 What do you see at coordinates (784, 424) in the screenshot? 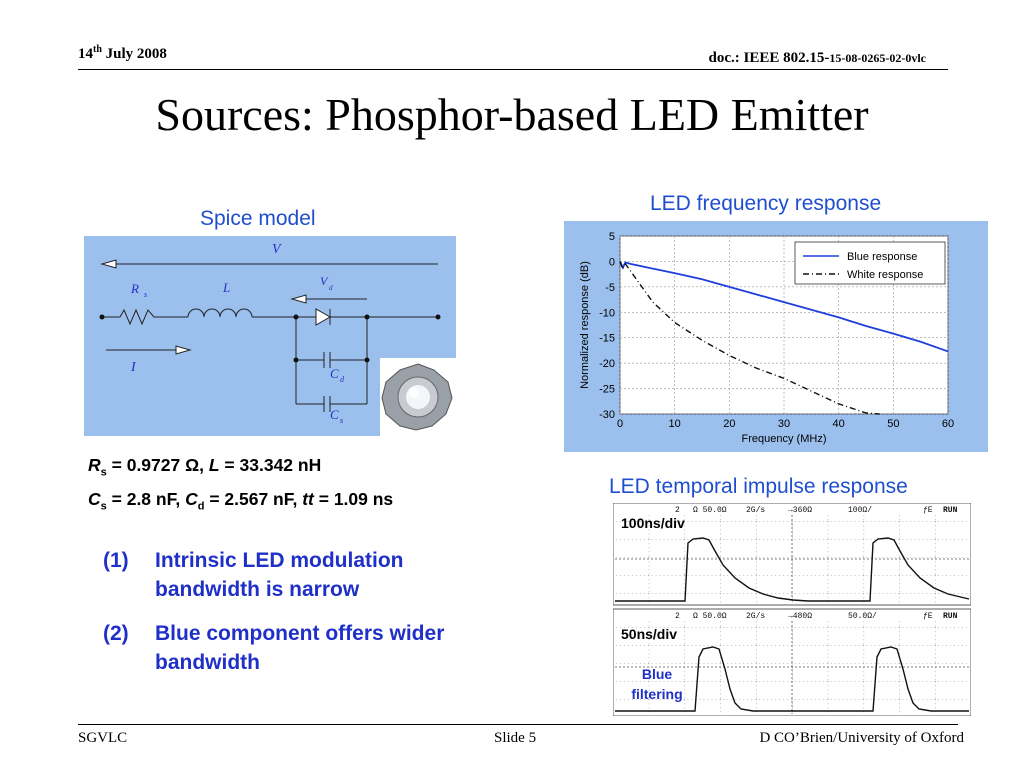
I see `x-tick-label: 30` at bounding box center [784, 424].